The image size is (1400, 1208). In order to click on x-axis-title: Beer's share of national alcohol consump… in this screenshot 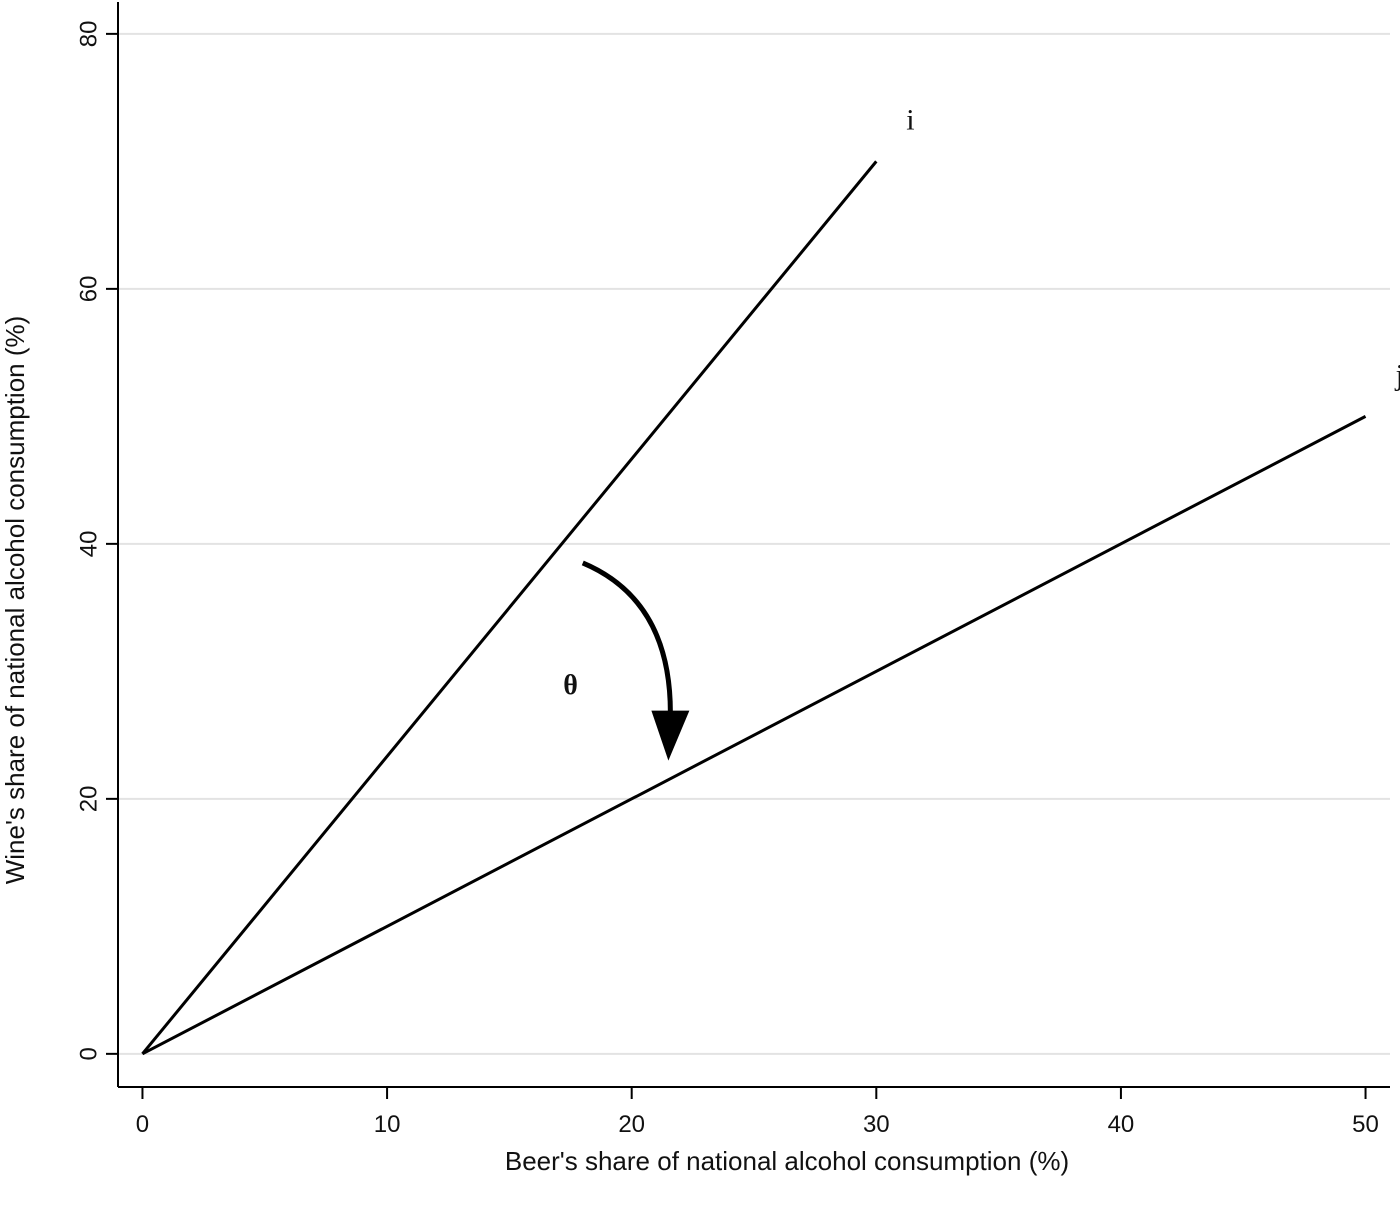, I will do `click(787, 1161)`.